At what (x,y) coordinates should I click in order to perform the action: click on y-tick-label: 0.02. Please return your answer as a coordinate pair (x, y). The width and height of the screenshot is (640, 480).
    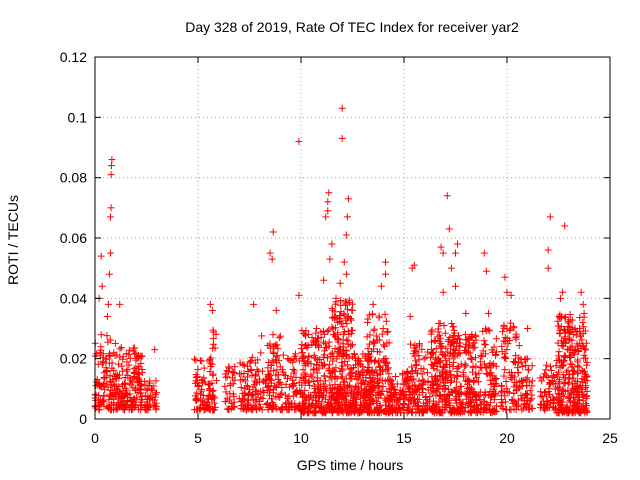
    Looking at the image, I should click on (73, 359).